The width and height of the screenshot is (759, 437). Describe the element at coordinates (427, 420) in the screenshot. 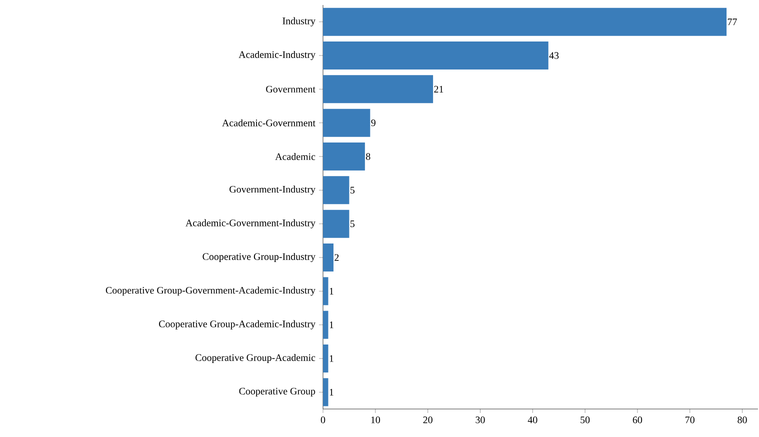

I see `x-tick-label: 20` at that location.